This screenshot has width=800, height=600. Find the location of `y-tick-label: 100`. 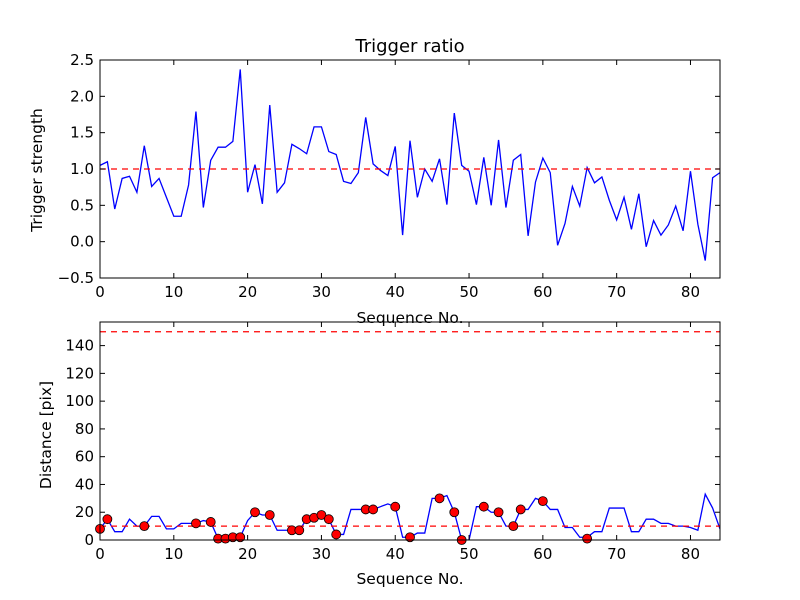

y-tick-label: 100 is located at coordinates (79, 401).